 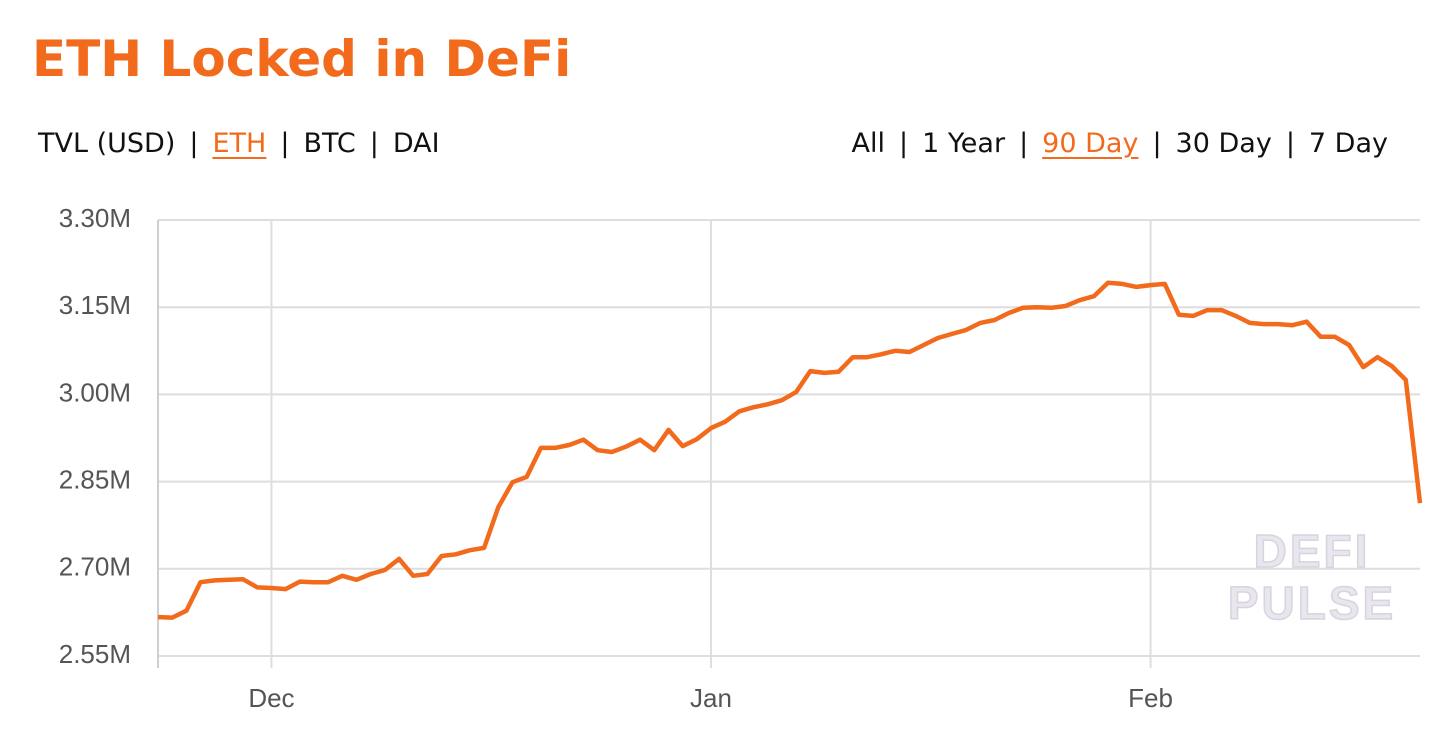 I want to click on watermark: DEFI, so click(x=1312, y=551).